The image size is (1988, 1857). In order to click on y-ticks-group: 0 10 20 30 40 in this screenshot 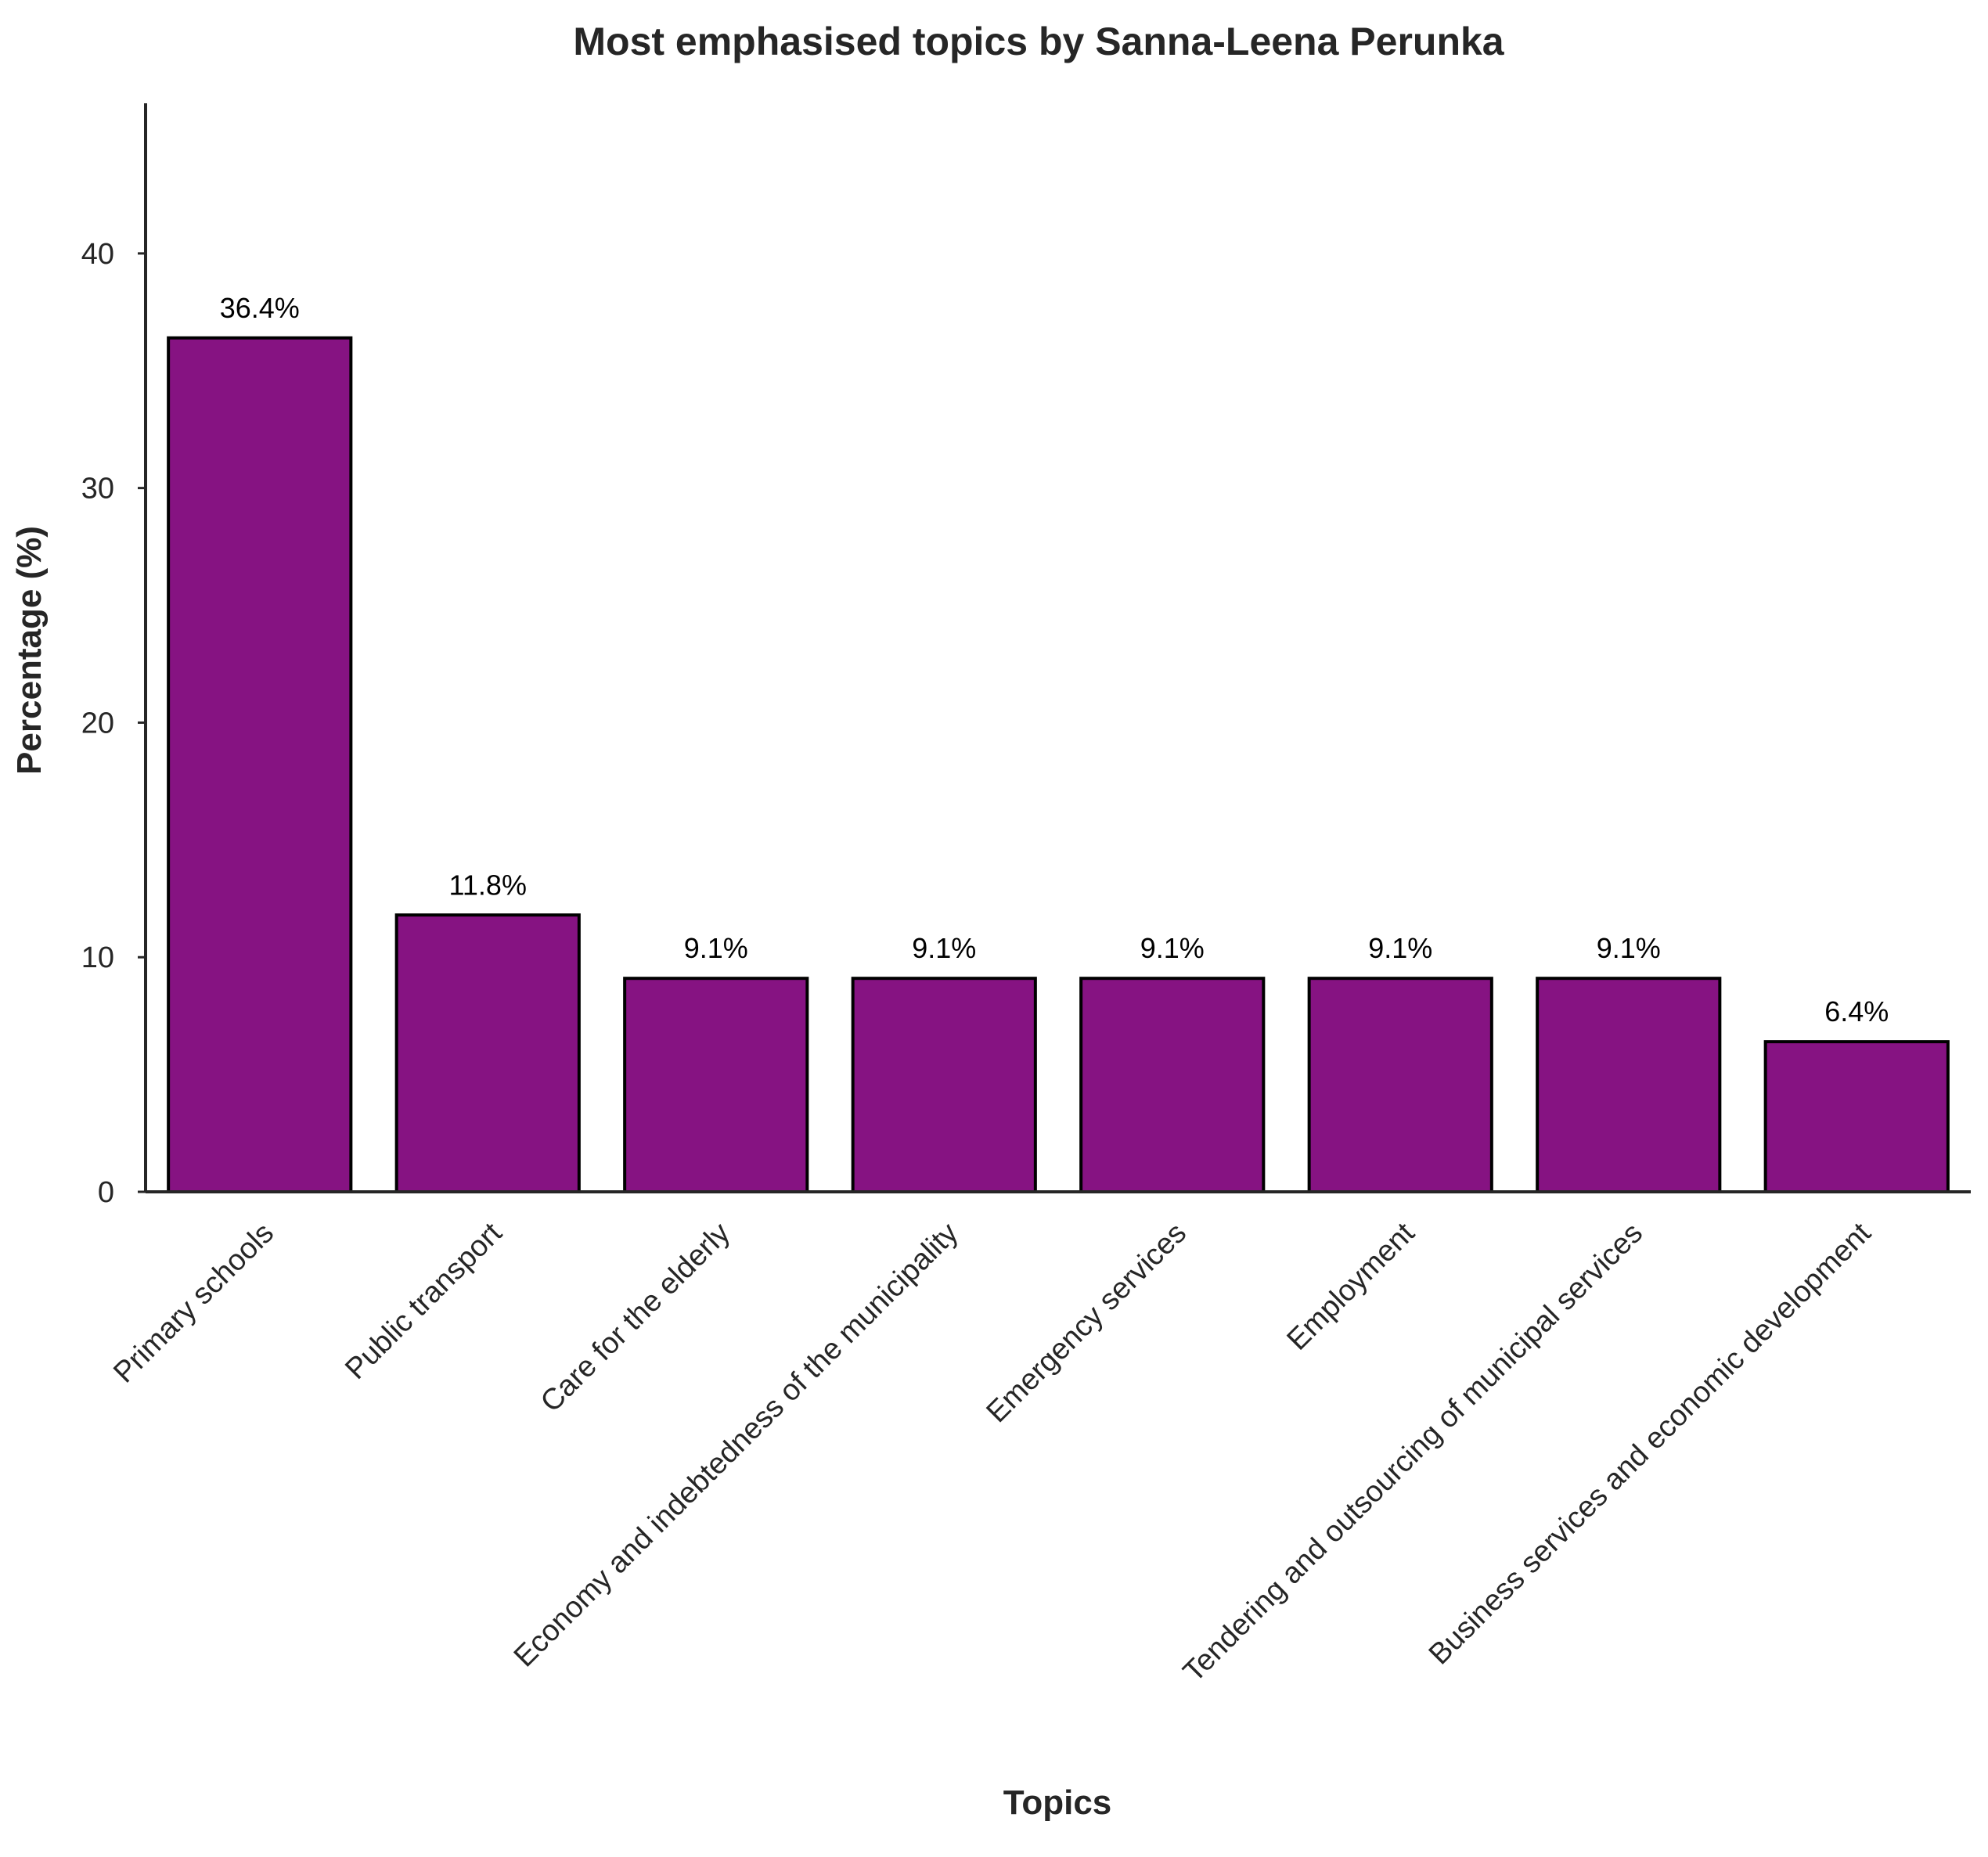, I will do `click(113, 723)`.